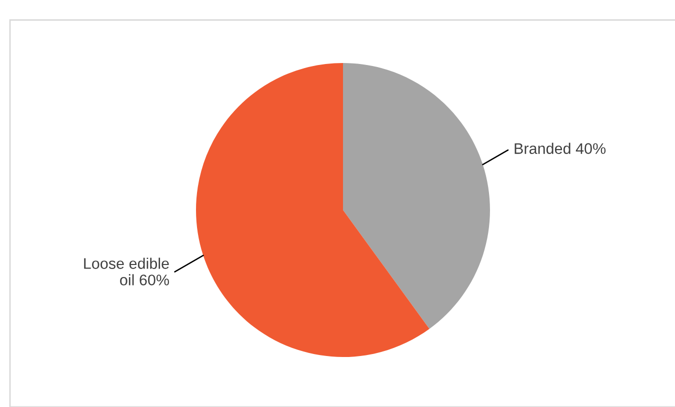 Image resolution: width=675 pixels, height=407 pixels. I want to click on slice-label: Branded 40%, so click(560, 148).